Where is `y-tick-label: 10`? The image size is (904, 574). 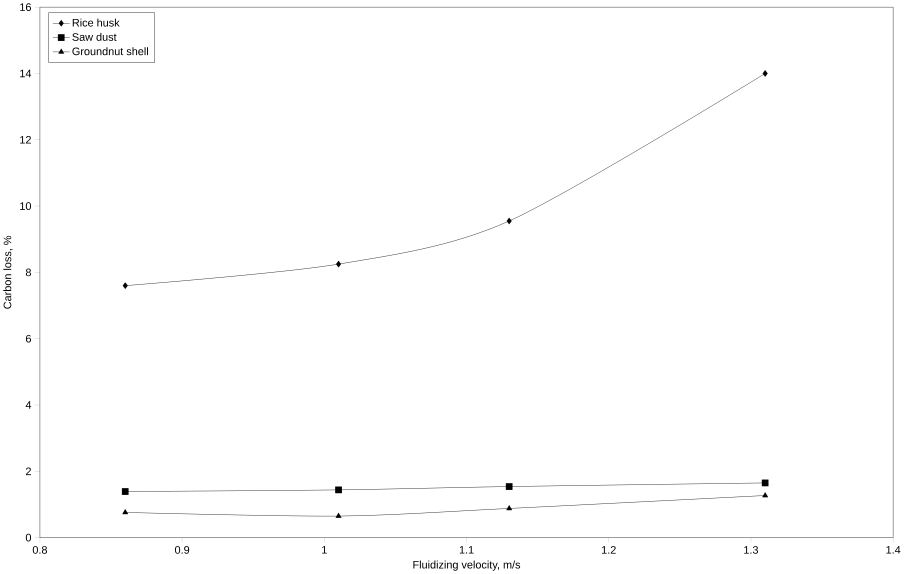
y-tick-label: 10 is located at coordinates (26, 206).